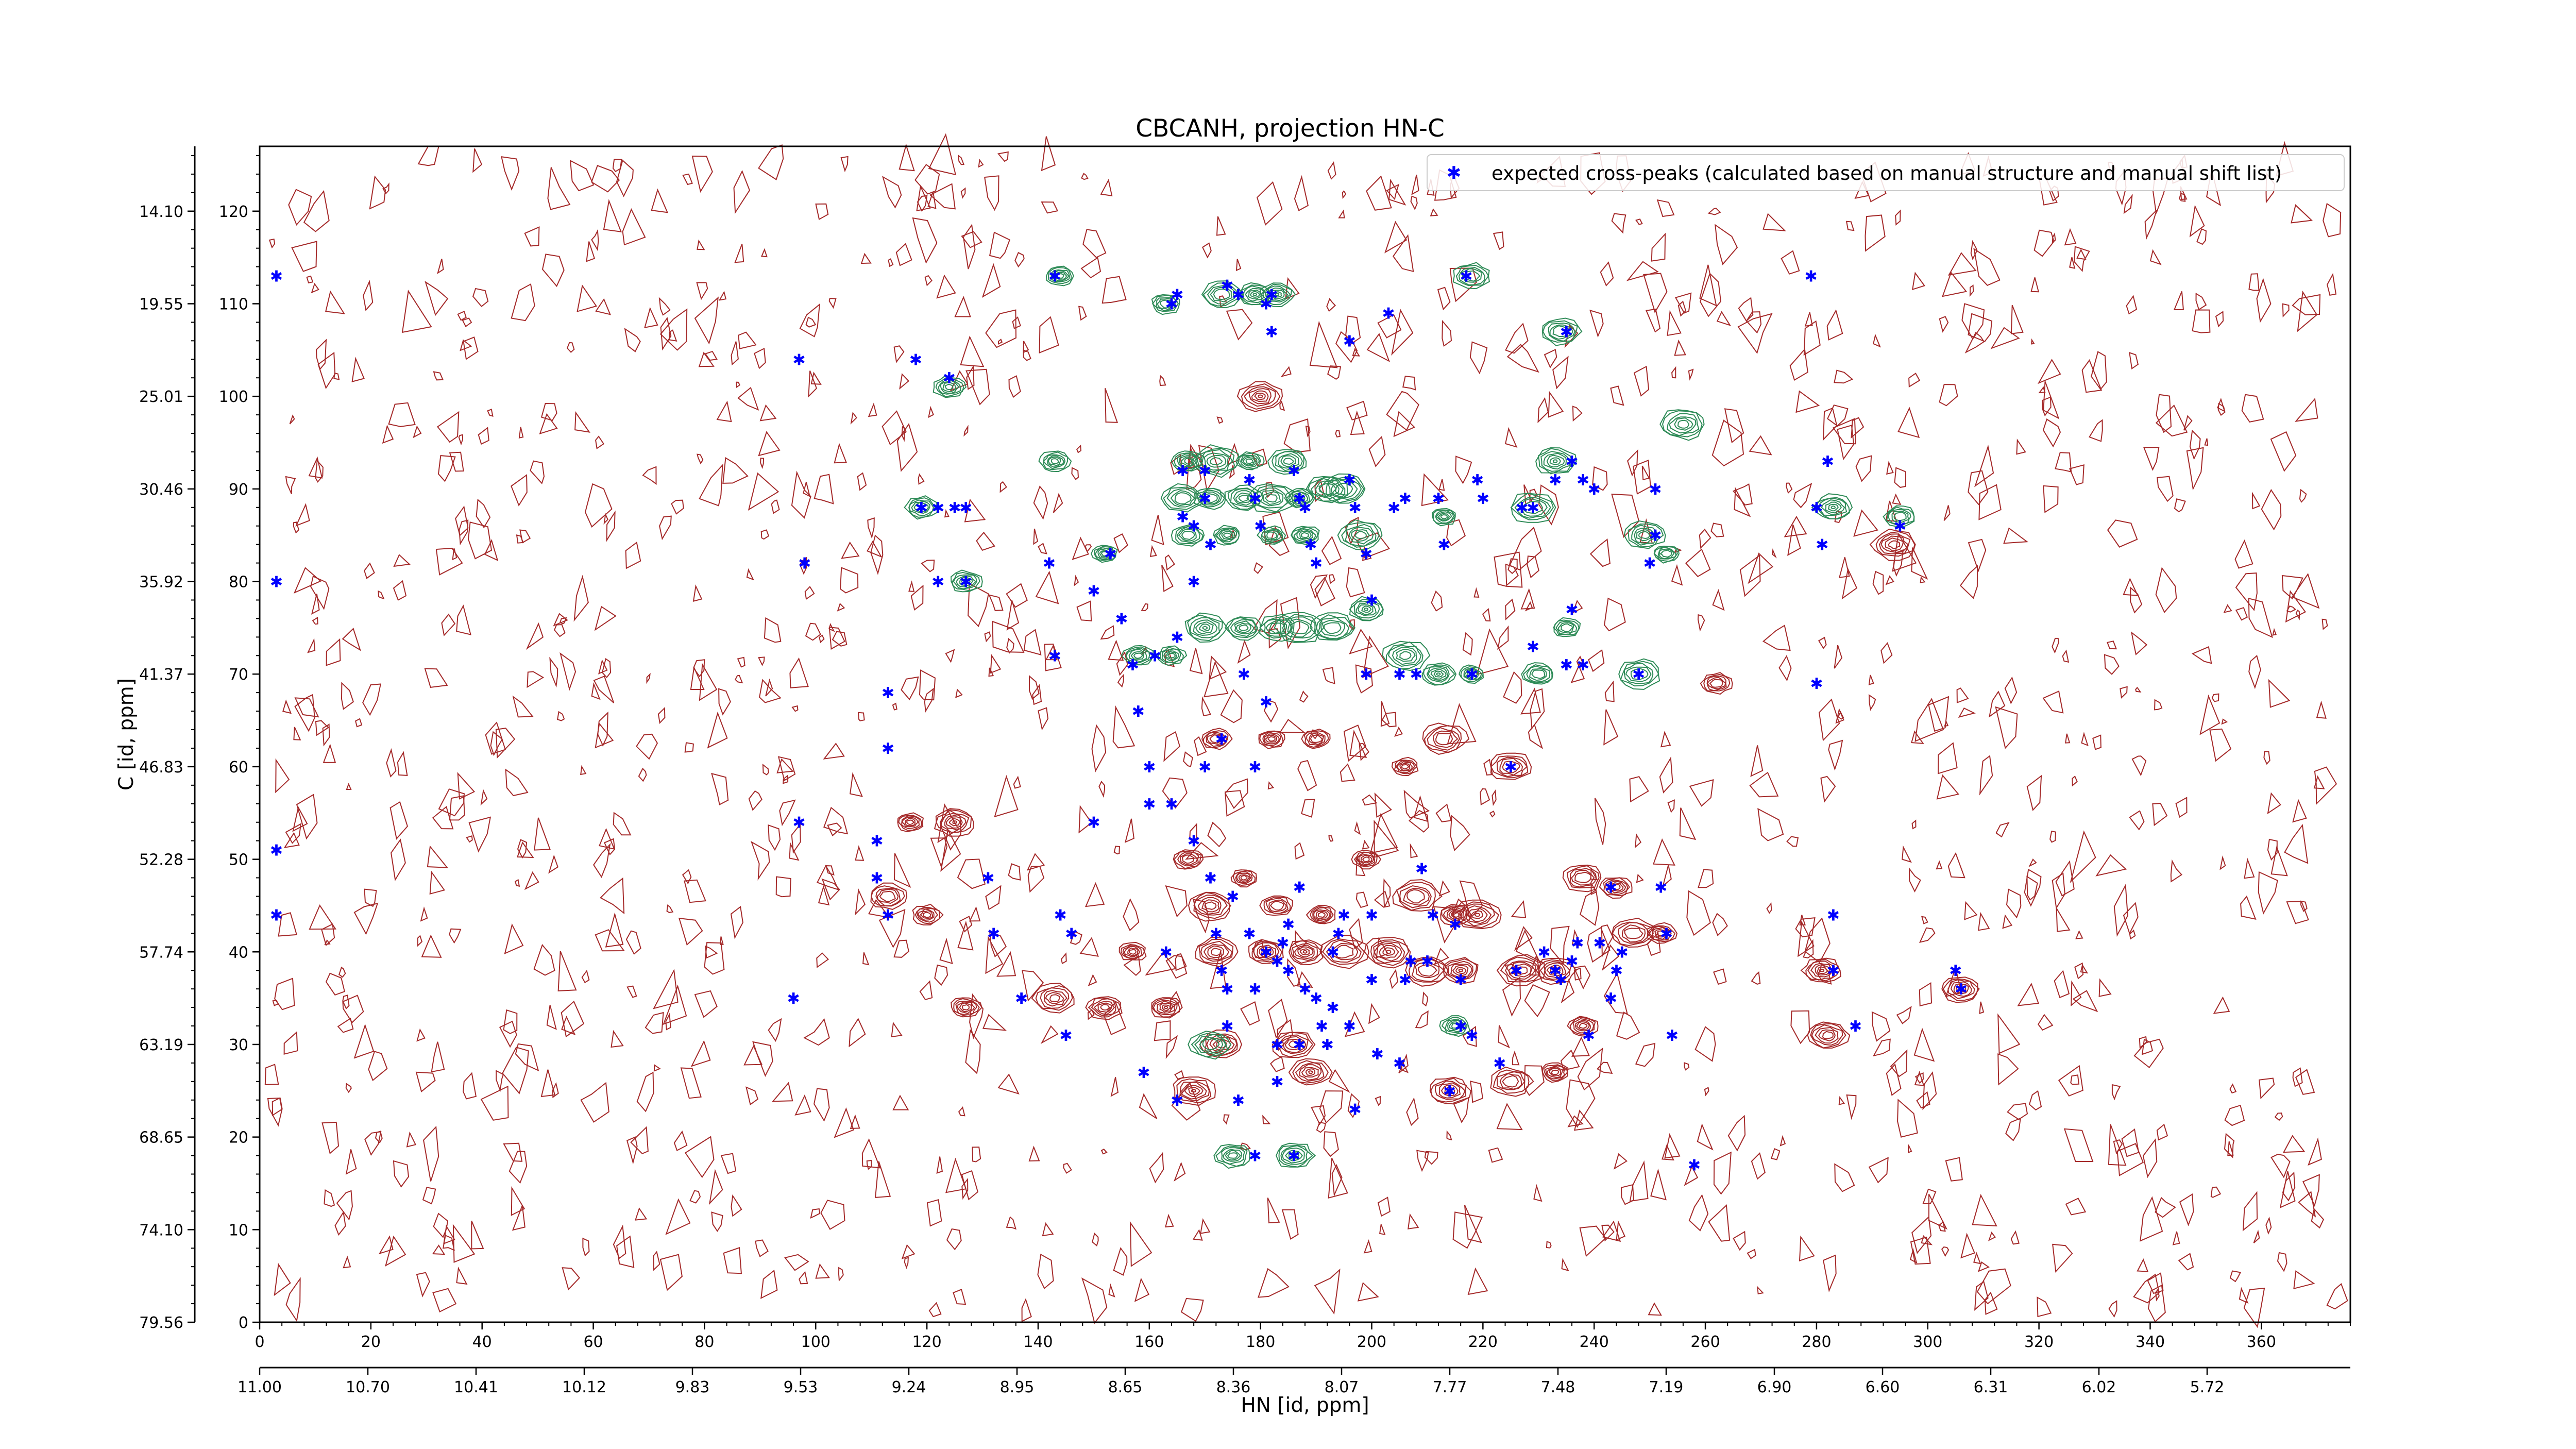 The height and width of the screenshot is (1449, 2576). I want to click on y-index-tick-label: 120, so click(233, 212).